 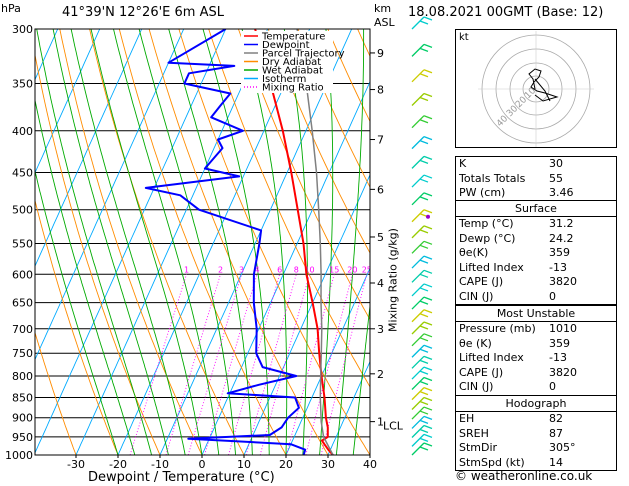 I want to click on table-row: Pressure (mb) 1010, so click(x=536, y=329).